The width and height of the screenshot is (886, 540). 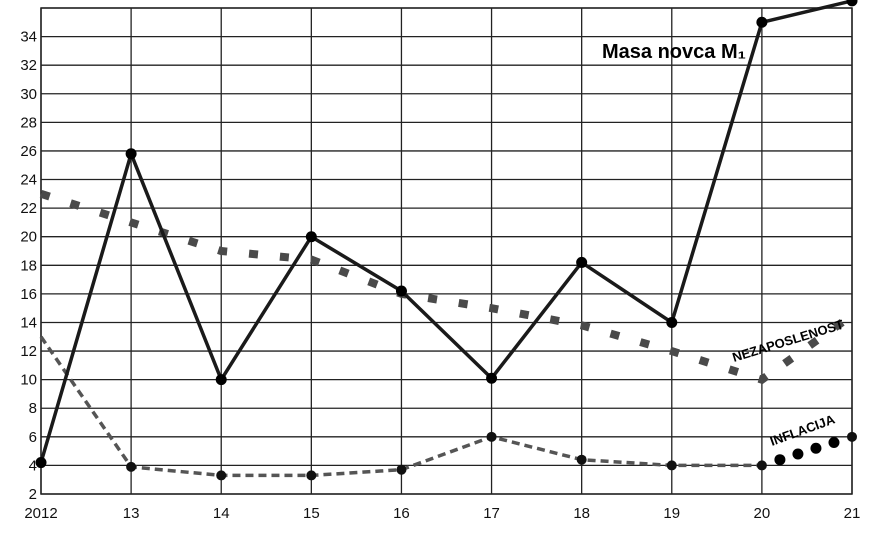 I want to click on x-tick-label: 15, so click(x=311, y=513).